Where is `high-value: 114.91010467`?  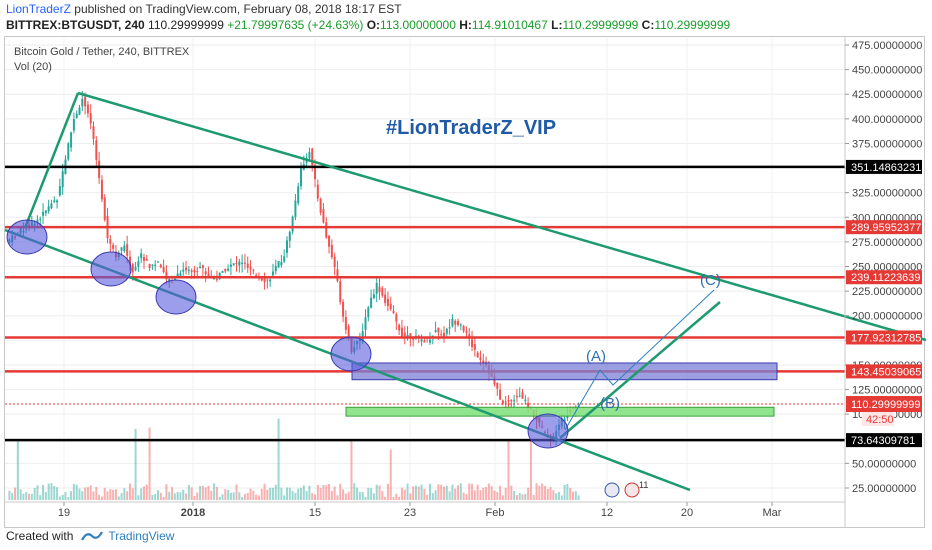
high-value: 114.91010467 is located at coordinates (509, 25).